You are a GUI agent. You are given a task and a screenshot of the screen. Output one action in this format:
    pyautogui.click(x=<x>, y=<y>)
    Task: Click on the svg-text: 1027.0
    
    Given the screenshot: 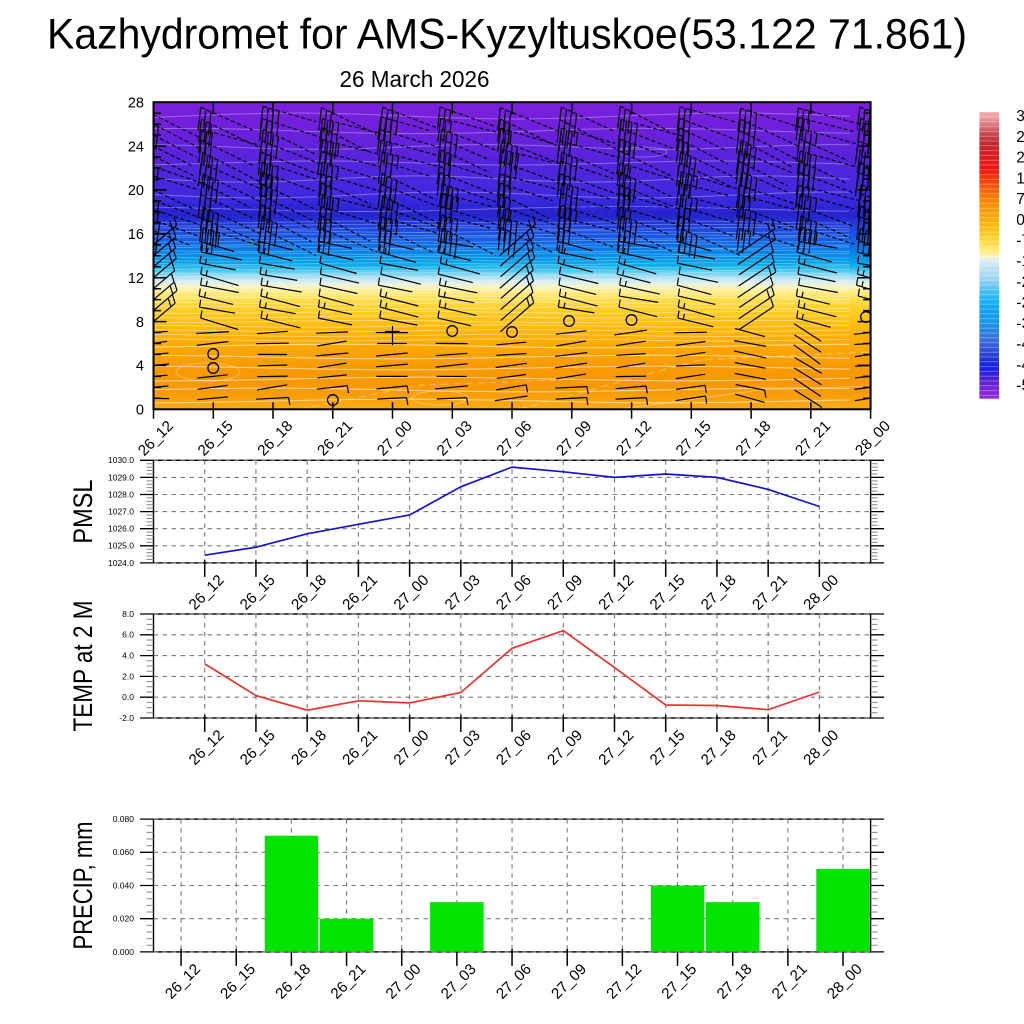 What is the action you would take?
    pyautogui.click(x=121, y=511)
    